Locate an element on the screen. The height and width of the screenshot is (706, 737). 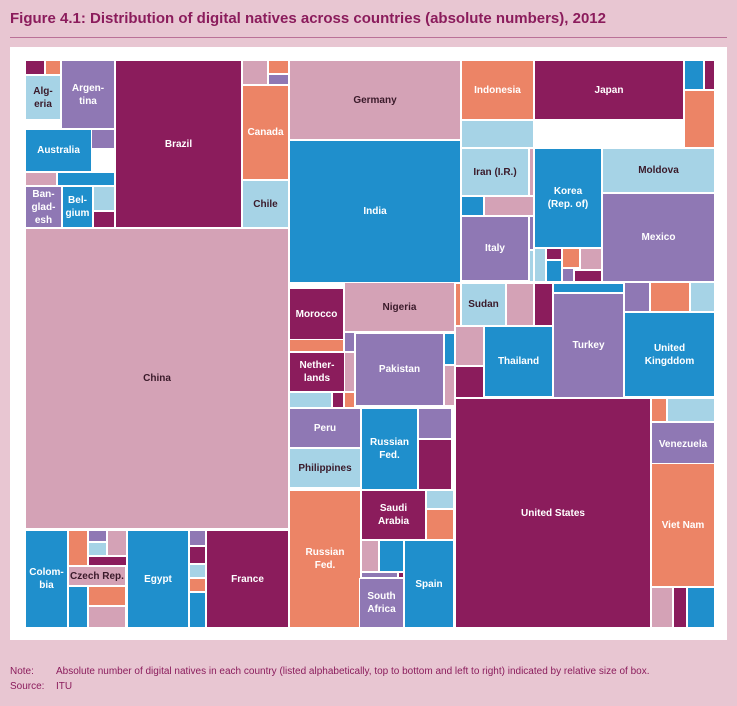
treemap-box: United Kingddom is located at coordinates (669, 354).